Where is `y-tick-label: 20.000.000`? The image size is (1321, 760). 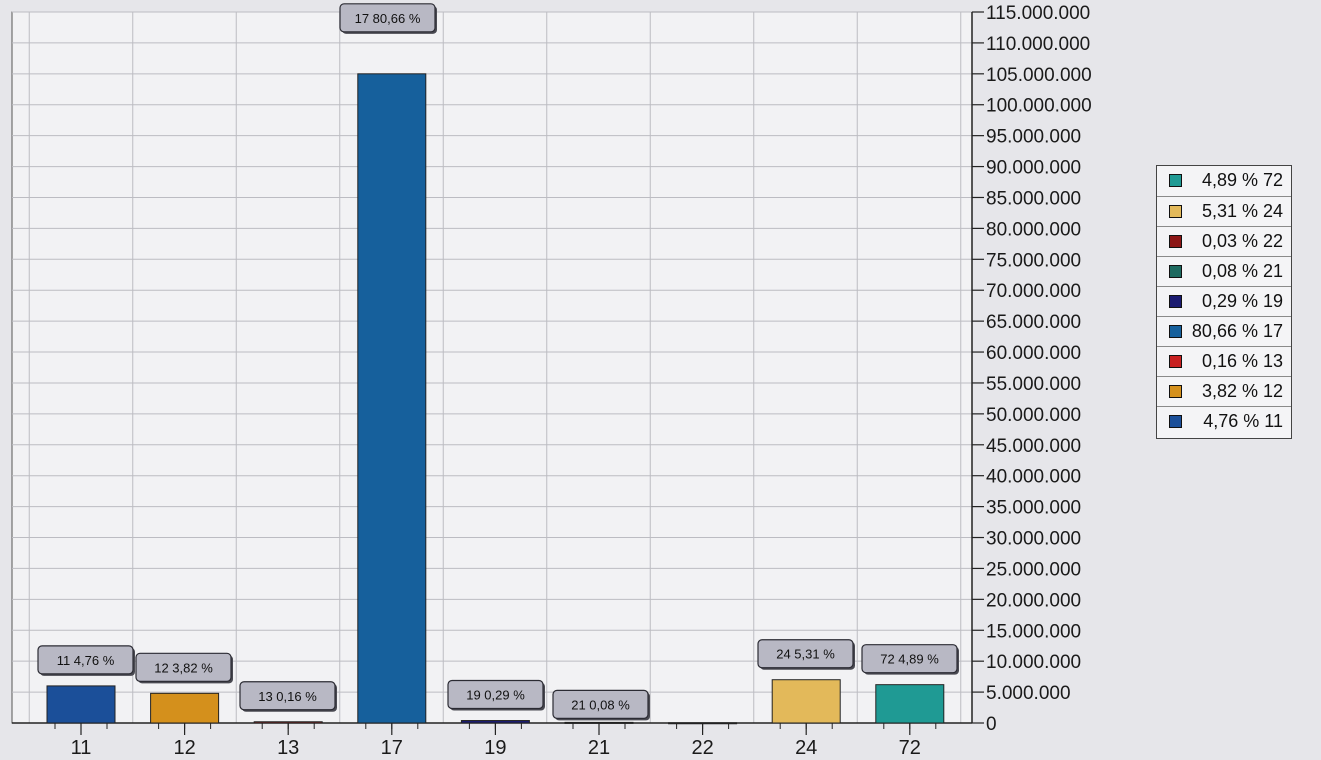 y-tick-label: 20.000.000 is located at coordinates (1033, 600).